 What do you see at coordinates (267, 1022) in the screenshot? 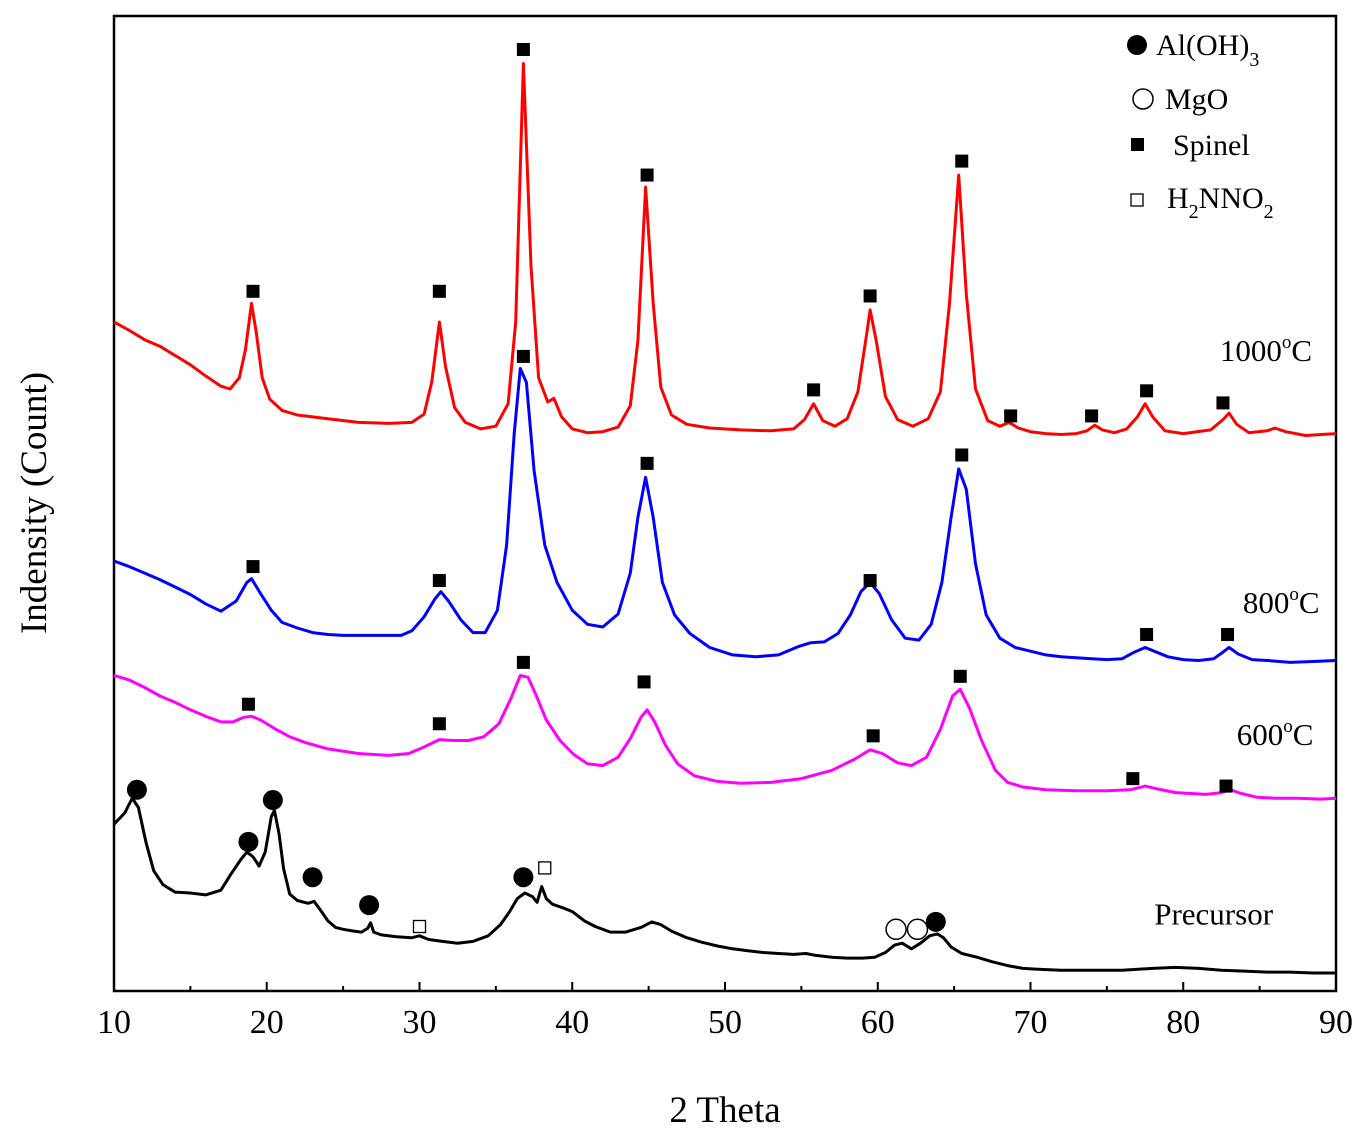
I see `x-tick-label: 20` at bounding box center [267, 1022].